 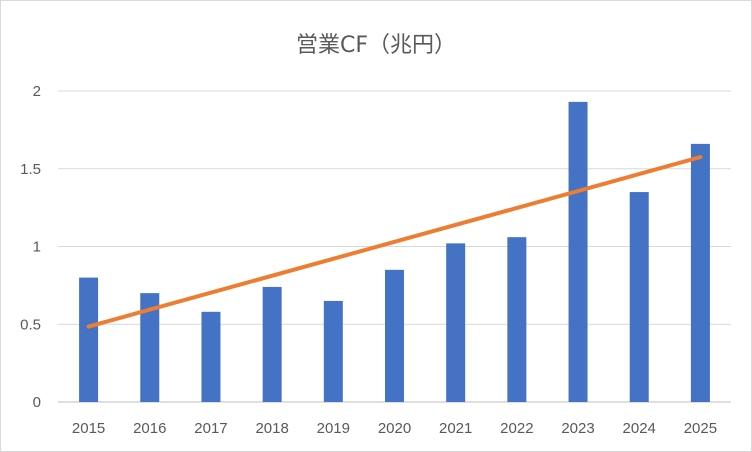 I want to click on x-tick-label: 2021, so click(x=455, y=428).